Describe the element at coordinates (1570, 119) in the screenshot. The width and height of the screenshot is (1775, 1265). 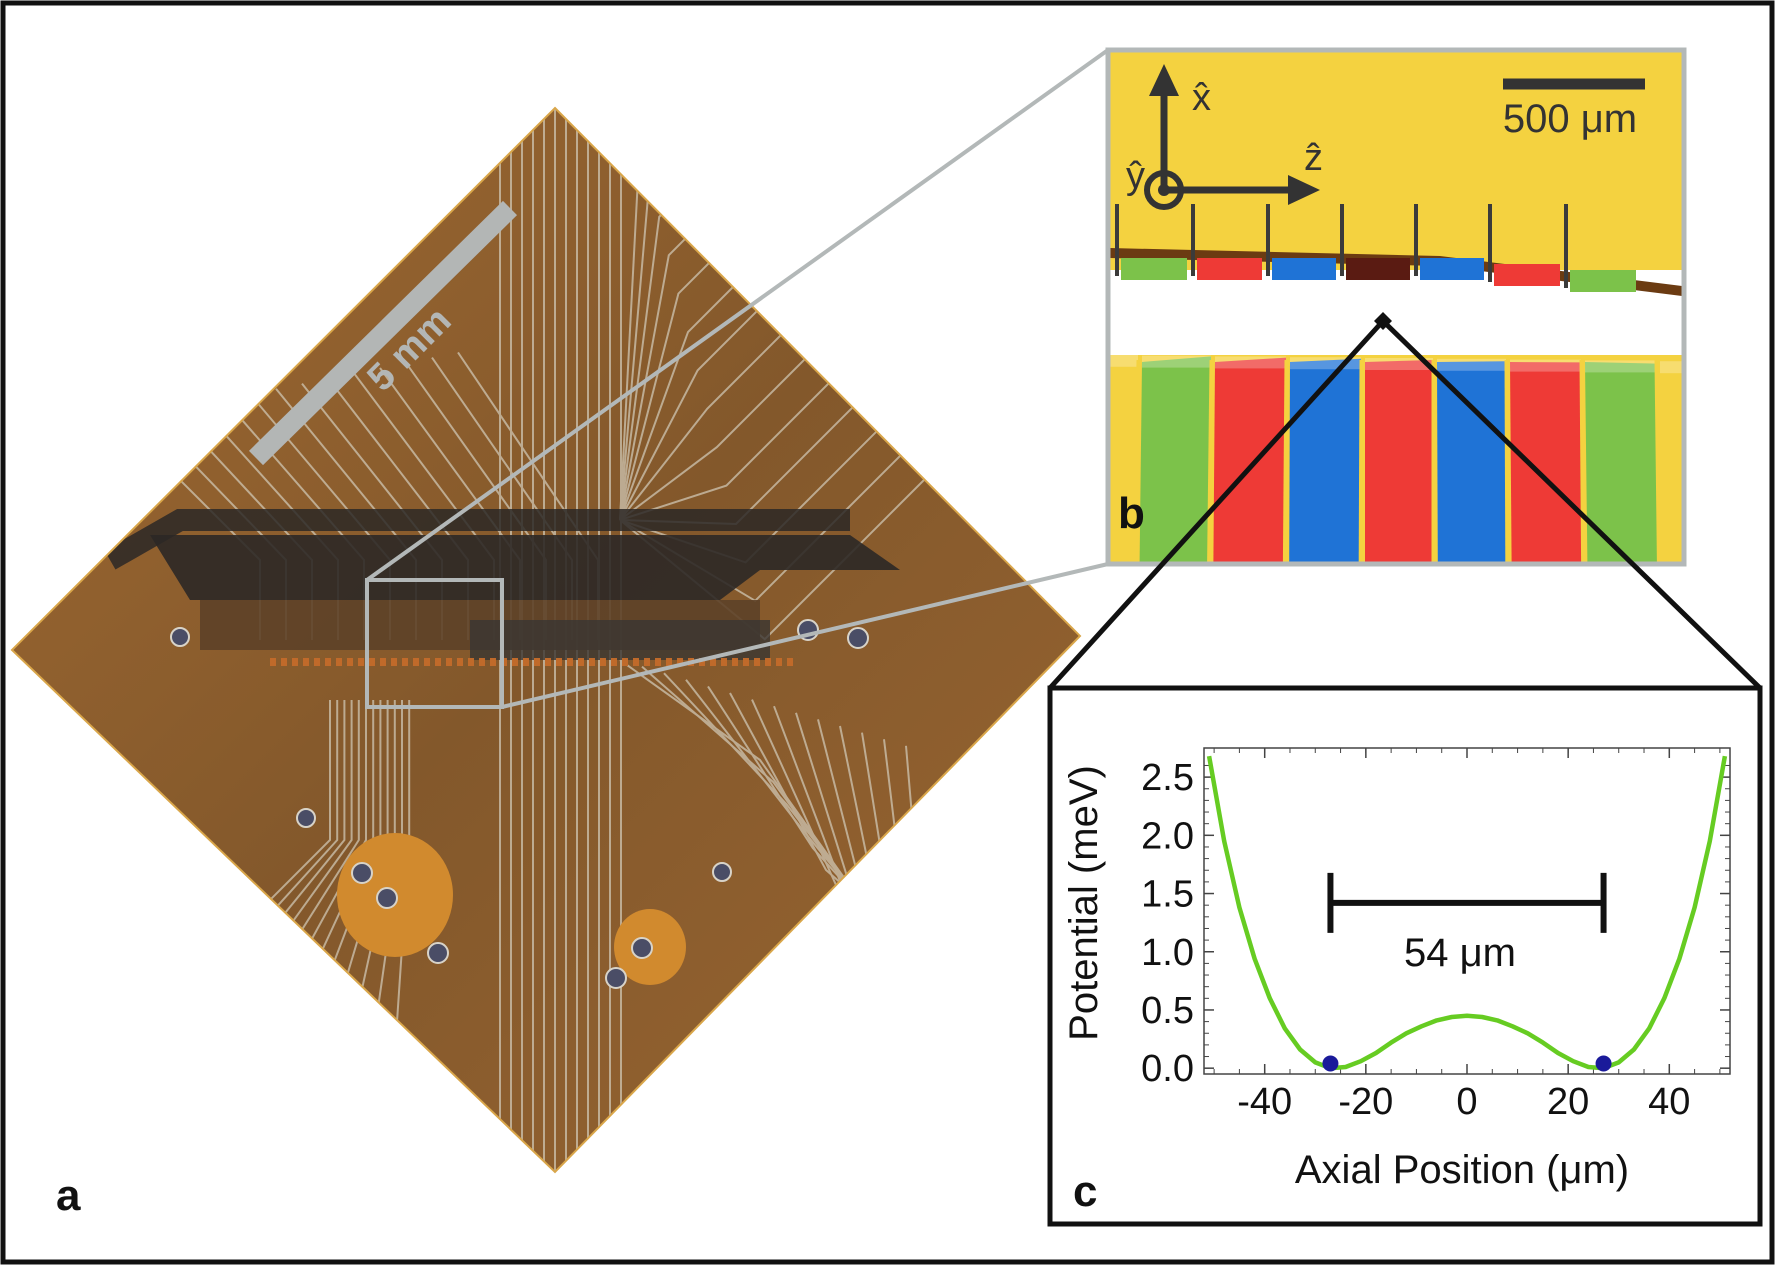
I see `scale-bar-b-label: 500 μm` at that location.